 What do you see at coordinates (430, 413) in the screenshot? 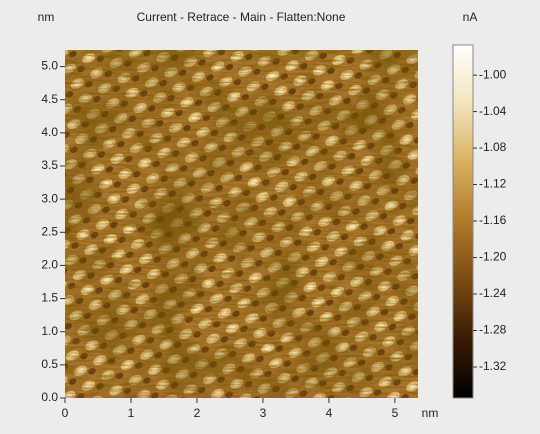
I see `x-axis-label: nm` at bounding box center [430, 413].